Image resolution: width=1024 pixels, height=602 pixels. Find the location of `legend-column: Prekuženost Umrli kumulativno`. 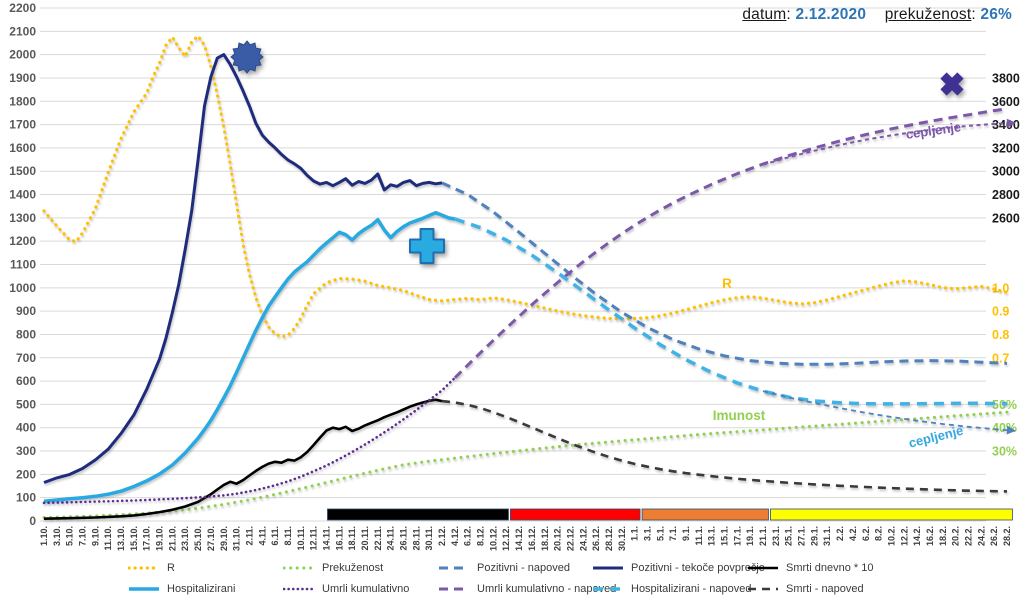

legend-column: Prekuženost Umrli kumulativno is located at coordinates (346, 578).